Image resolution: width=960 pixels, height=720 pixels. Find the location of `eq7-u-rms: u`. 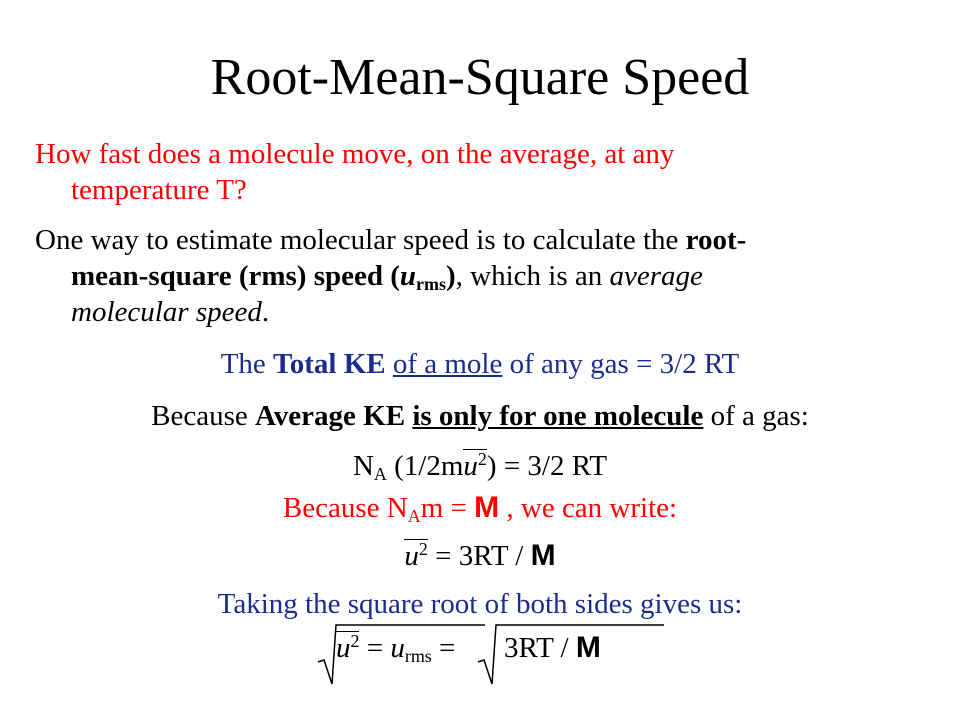

eq7-u-rms: u is located at coordinates (397, 648).